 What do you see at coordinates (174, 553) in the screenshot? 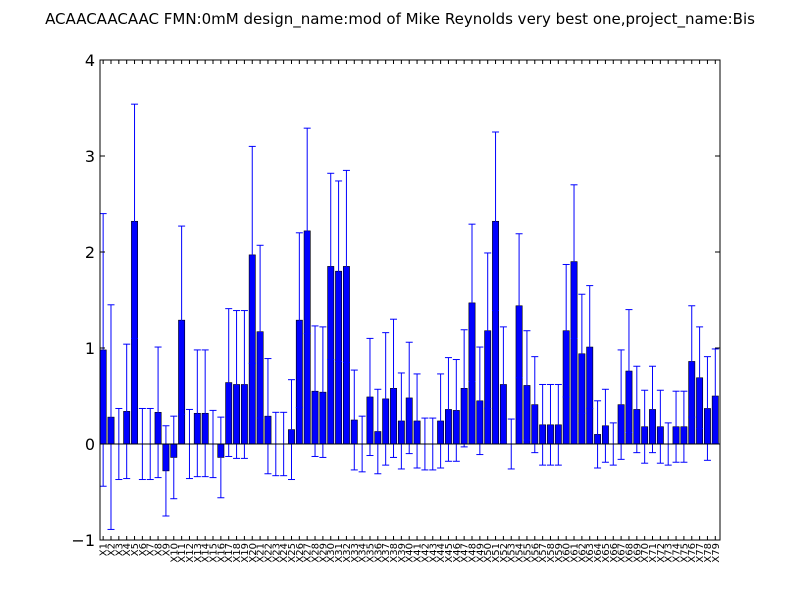
I see `x-tick-label: X10` at bounding box center [174, 553].